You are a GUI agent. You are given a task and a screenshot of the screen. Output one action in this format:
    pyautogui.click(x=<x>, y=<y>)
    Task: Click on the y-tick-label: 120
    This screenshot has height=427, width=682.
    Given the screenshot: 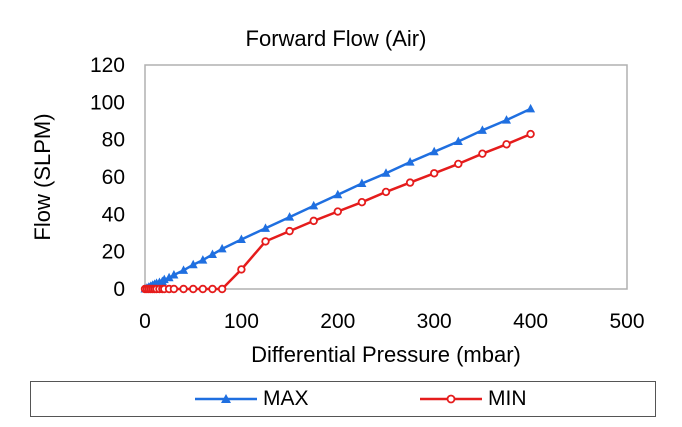 What is the action you would take?
    pyautogui.click(x=107, y=65)
    